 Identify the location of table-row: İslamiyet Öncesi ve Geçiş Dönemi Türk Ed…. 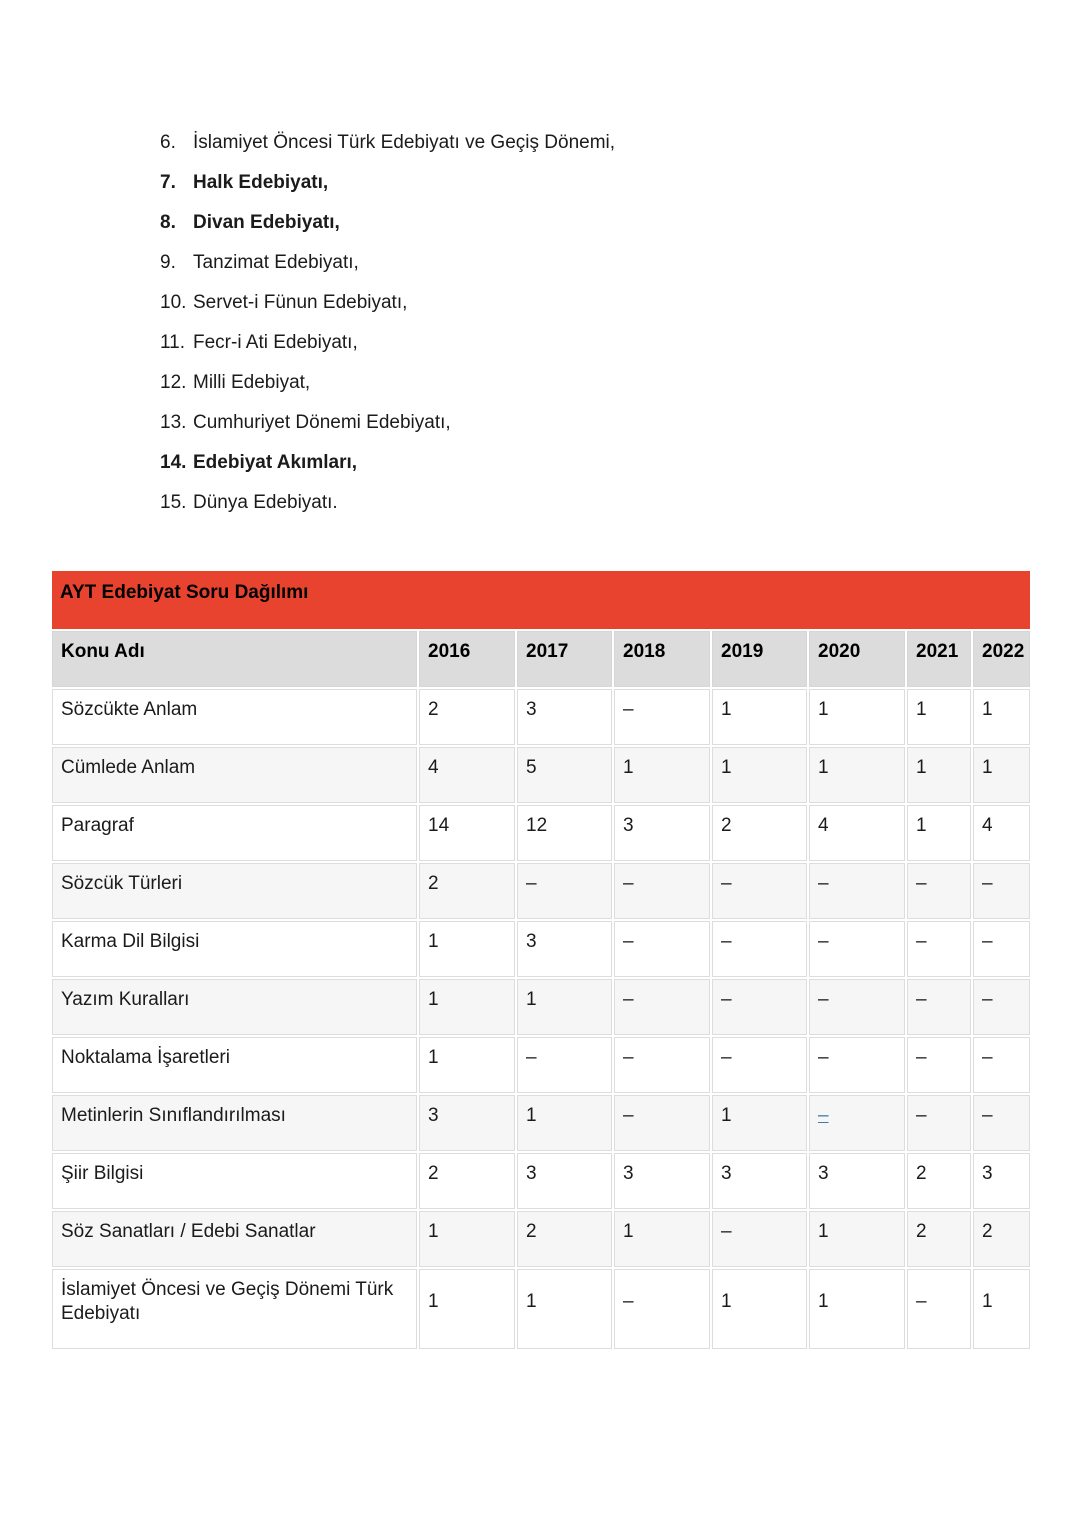
(541, 1309).